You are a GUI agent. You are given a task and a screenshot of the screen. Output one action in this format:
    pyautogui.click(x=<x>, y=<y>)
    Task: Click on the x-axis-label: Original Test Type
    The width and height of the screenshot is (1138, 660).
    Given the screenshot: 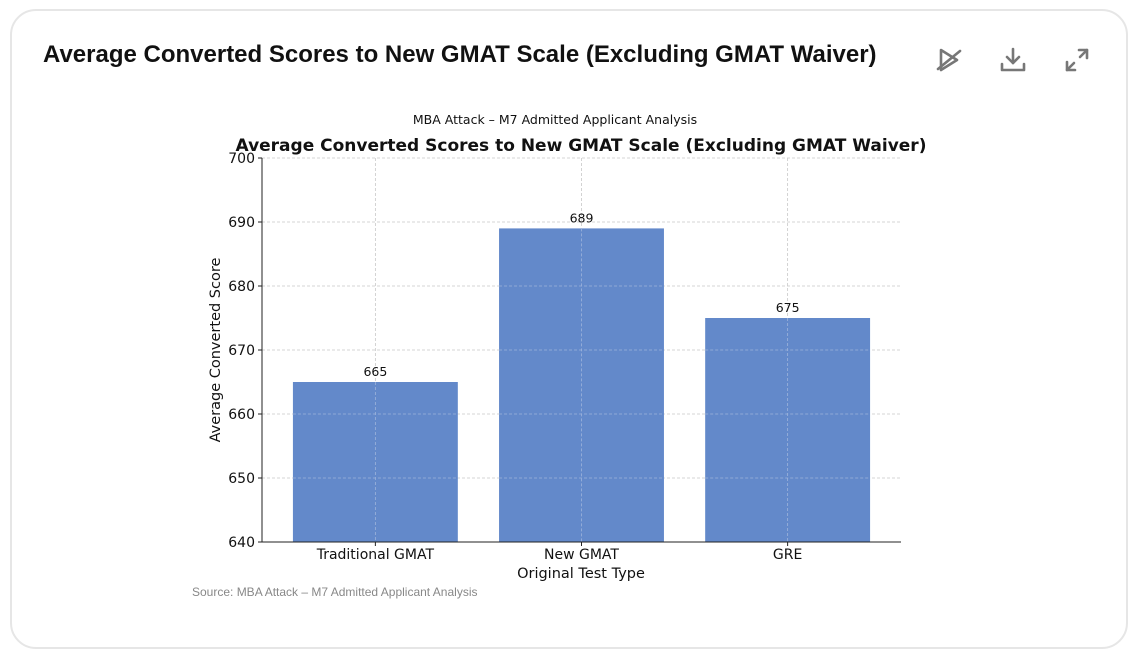 What is the action you would take?
    pyautogui.click(x=581, y=574)
    